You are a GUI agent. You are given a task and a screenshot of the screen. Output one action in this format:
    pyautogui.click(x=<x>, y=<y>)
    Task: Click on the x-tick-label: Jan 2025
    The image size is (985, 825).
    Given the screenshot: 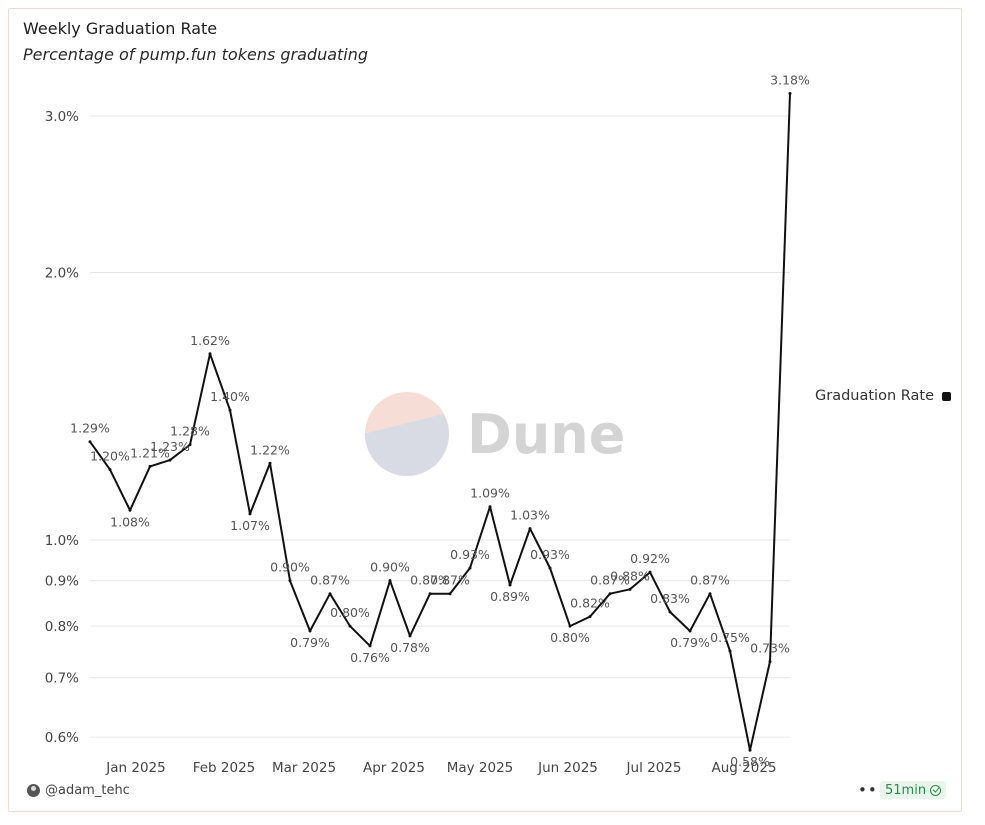 What is the action you would take?
    pyautogui.click(x=135, y=768)
    